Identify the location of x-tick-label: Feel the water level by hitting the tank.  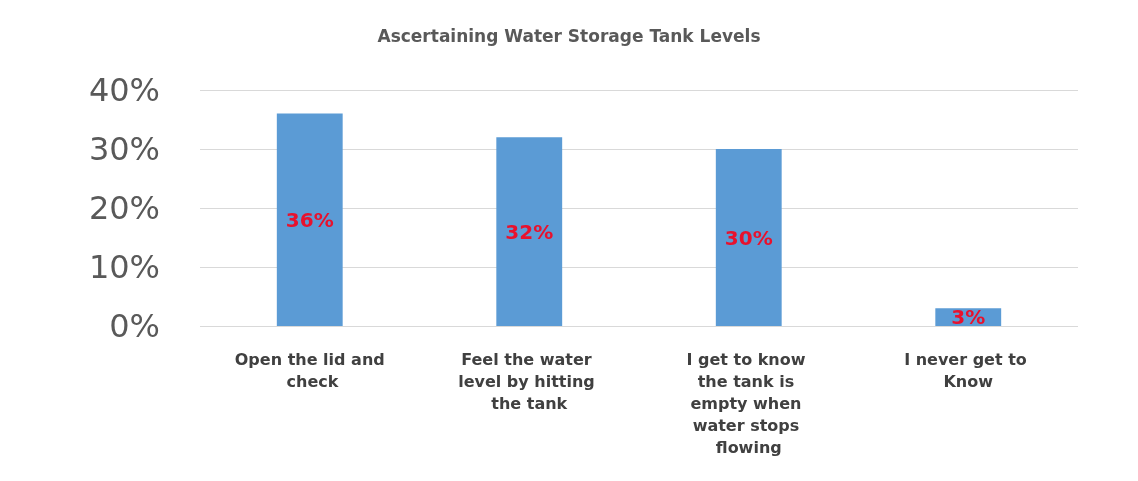
(529, 381).